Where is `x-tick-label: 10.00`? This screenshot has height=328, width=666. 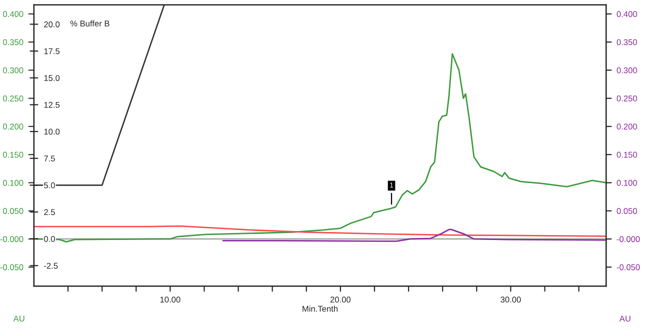 x-tick-label: 10.00 is located at coordinates (170, 299).